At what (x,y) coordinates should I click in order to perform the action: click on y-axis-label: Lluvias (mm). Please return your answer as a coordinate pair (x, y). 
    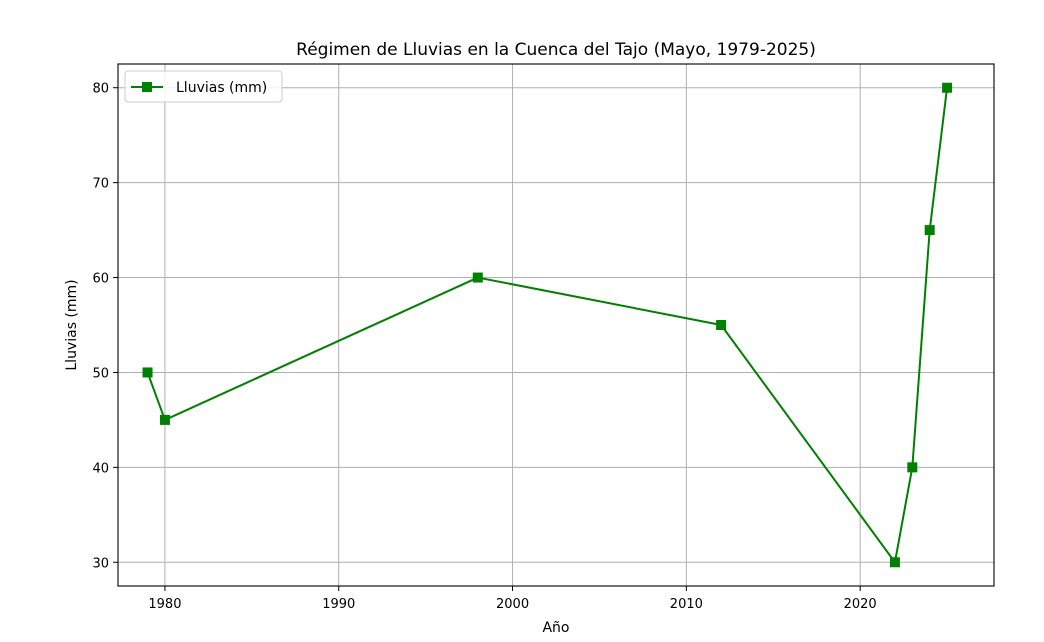
    Looking at the image, I should click on (72, 324).